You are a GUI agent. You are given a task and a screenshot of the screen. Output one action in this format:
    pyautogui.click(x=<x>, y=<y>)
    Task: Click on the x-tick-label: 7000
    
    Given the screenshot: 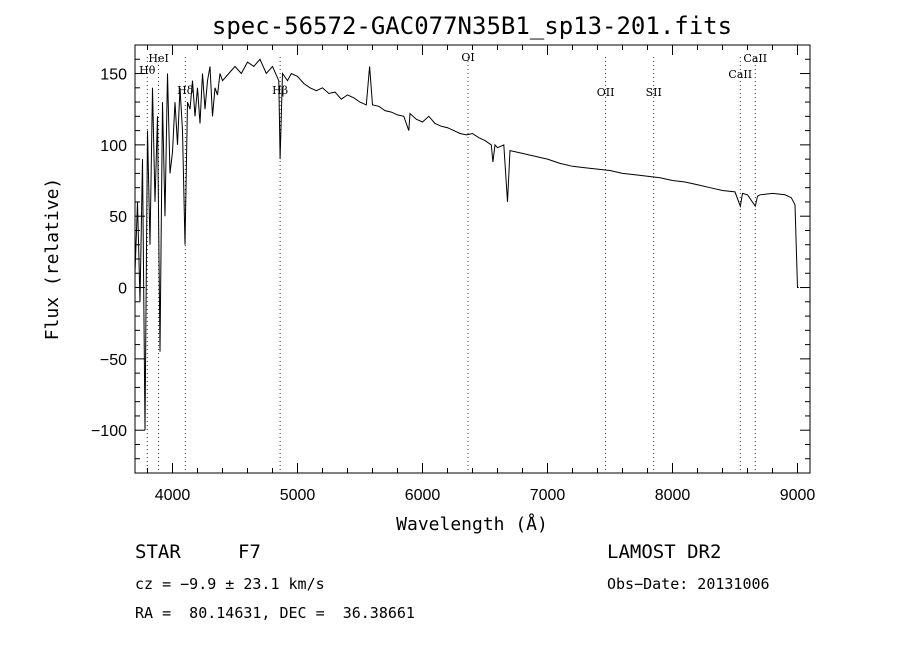 What is the action you would take?
    pyautogui.click(x=548, y=495)
    